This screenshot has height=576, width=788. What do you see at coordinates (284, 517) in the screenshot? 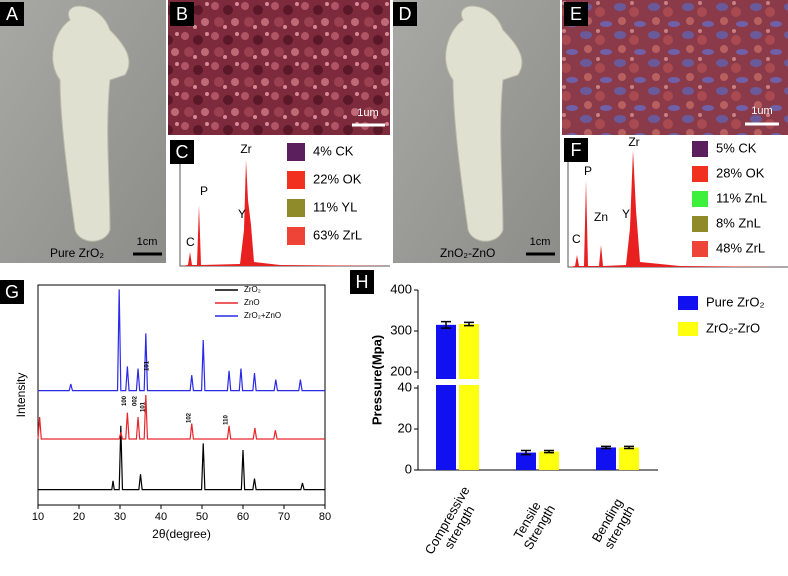
I see `x-tick-label: 70` at bounding box center [284, 517].